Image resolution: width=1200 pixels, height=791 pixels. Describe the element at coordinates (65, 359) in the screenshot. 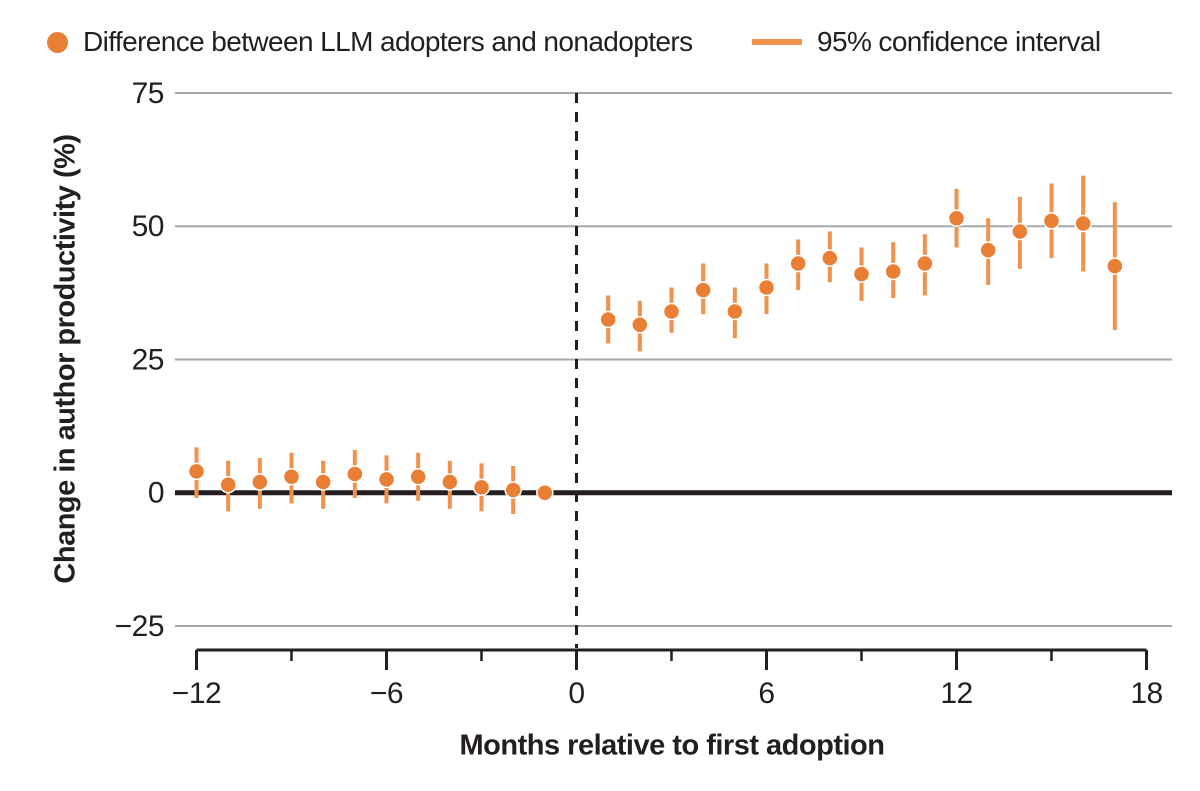

I see `y-axis-title: Change in author productivity (%)` at that location.